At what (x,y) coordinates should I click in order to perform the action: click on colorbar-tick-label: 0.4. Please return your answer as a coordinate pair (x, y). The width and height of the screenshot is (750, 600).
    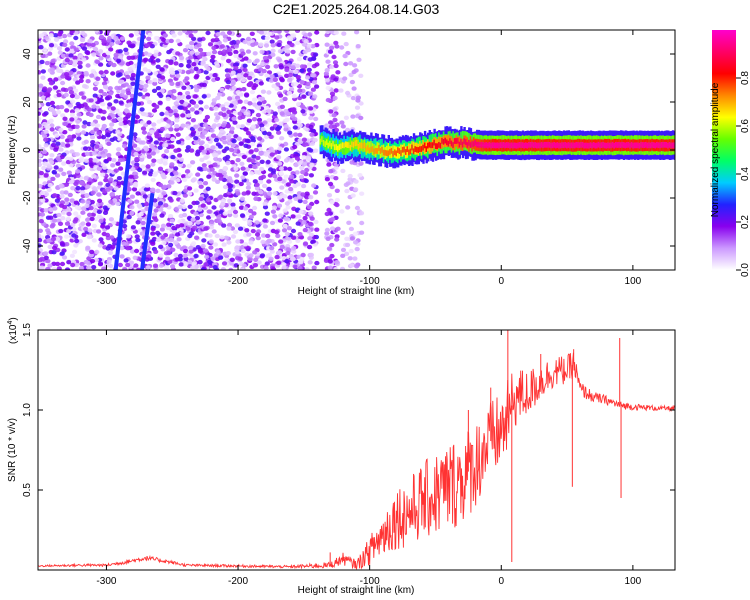
    Looking at the image, I should click on (745, 174).